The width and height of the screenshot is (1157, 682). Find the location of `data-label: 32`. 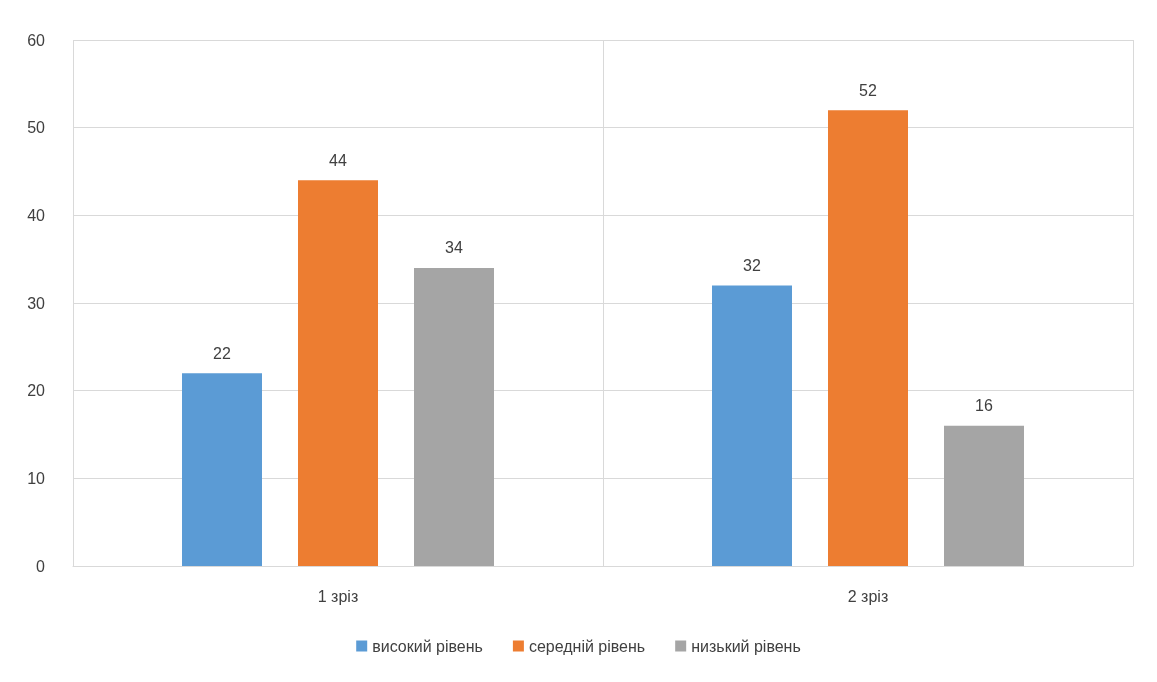

data-label: 32 is located at coordinates (752, 265).